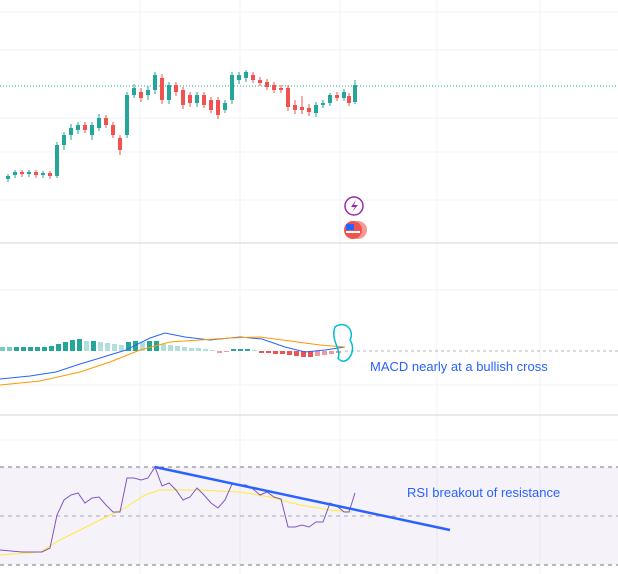 This screenshot has width=618, height=574. What do you see at coordinates (181, 126) in the screenshot?
I see `candles` at bounding box center [181, 126].